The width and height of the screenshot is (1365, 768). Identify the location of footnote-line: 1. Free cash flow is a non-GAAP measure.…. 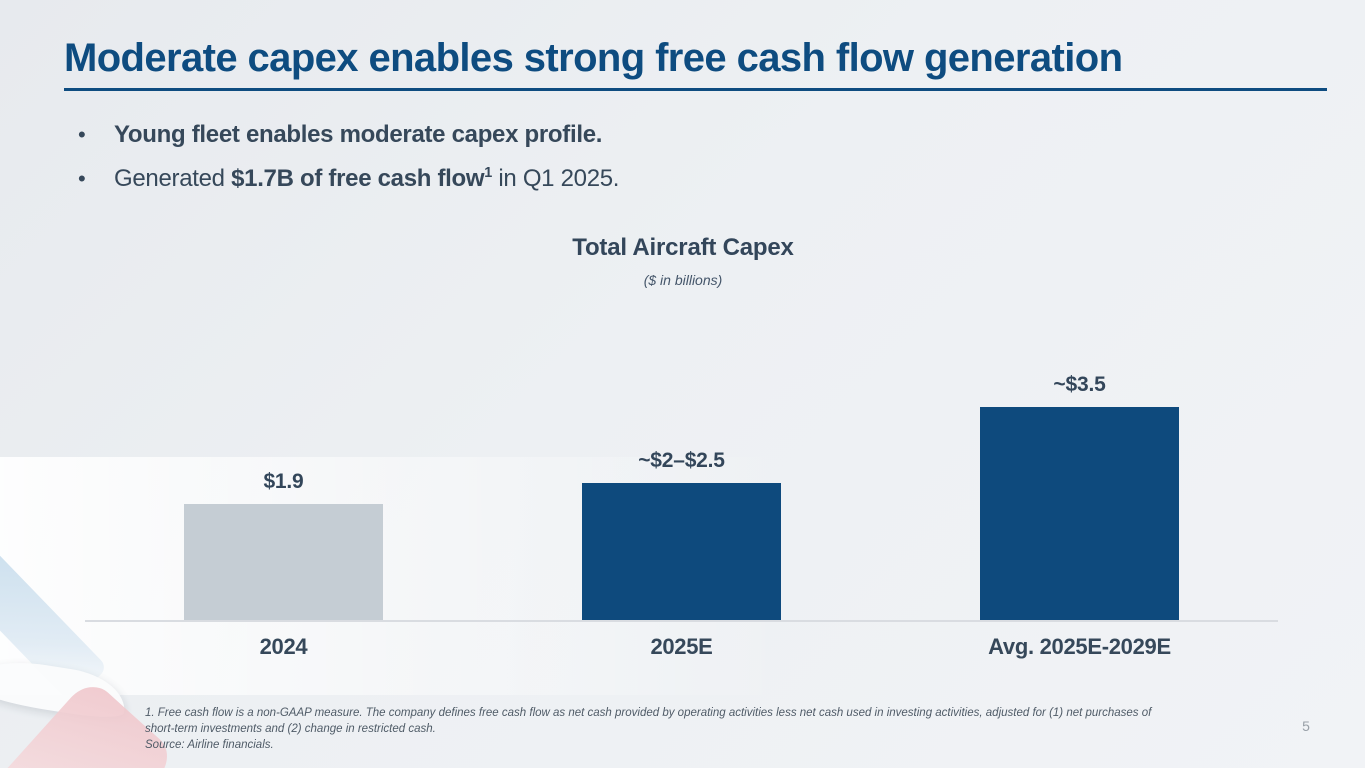
(648, 713).